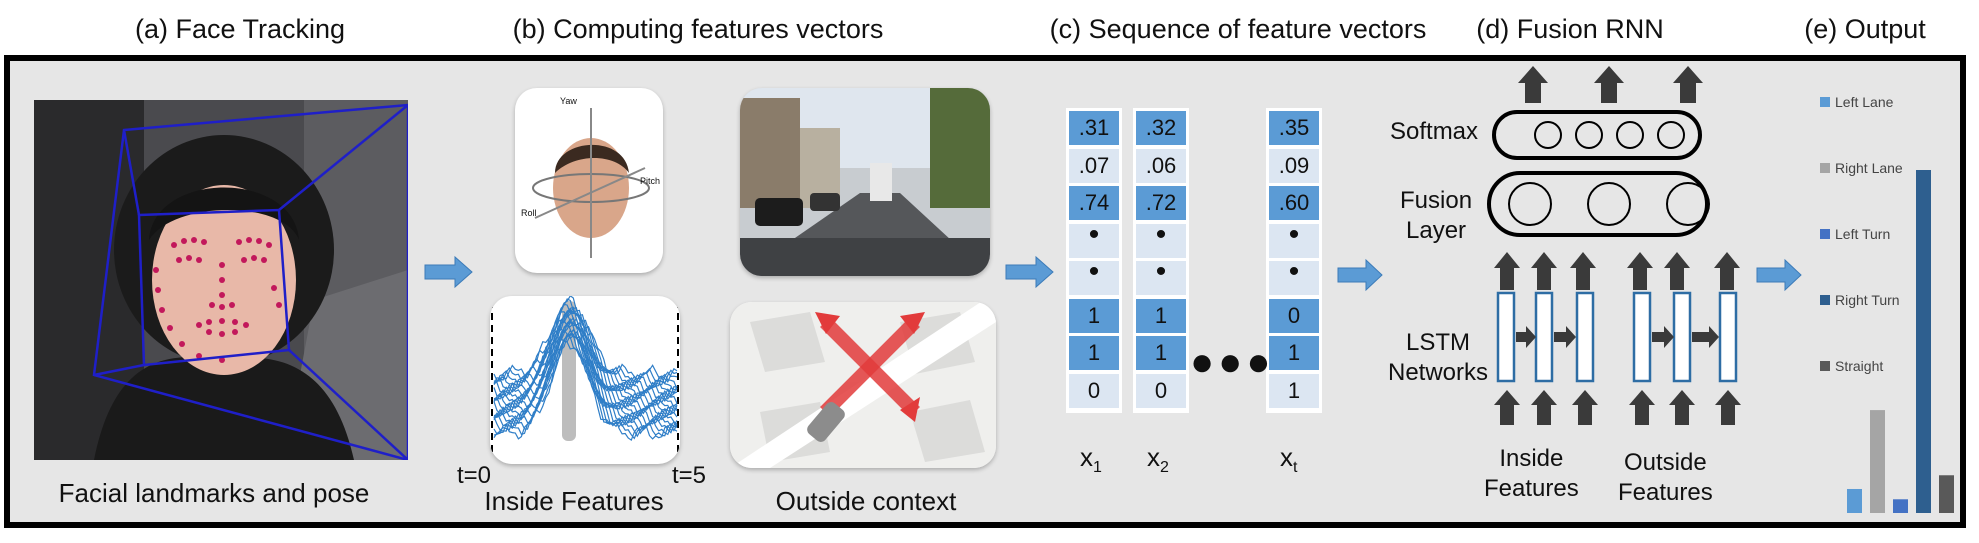 This screenshot has width=1979, height=543. What do you see at coordinates (591, 183) in the screenshot?
I see `head-illustration` at bounding box center [591, 183].